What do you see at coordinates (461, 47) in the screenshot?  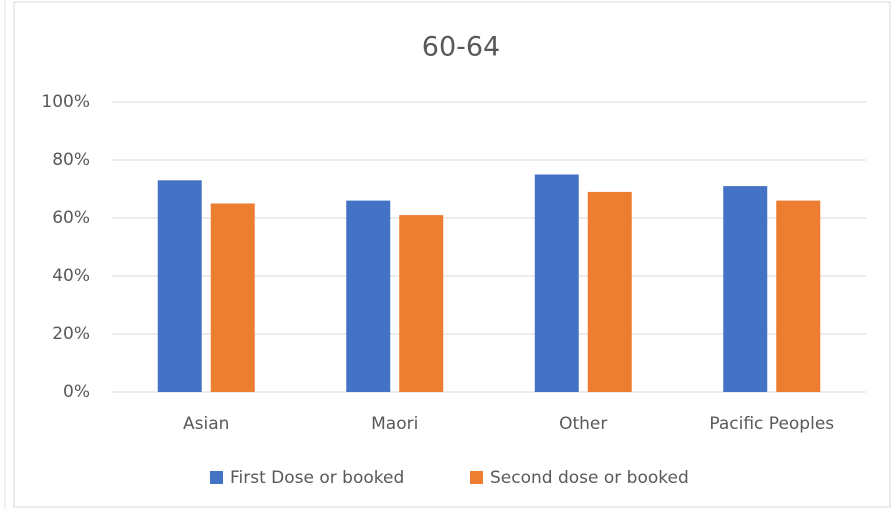 I see `chart-title: 60-64` at bounding box center [461, 47].